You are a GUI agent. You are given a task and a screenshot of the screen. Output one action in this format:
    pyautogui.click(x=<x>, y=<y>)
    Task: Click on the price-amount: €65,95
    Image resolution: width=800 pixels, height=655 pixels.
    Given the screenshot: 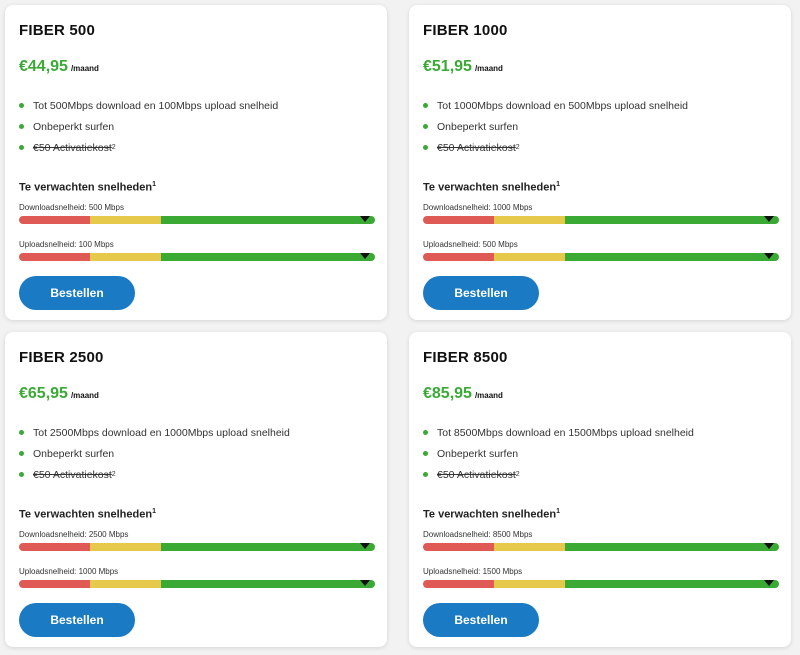 What is the action you would take?
    pyautogui.click(x=43, y=393)
    